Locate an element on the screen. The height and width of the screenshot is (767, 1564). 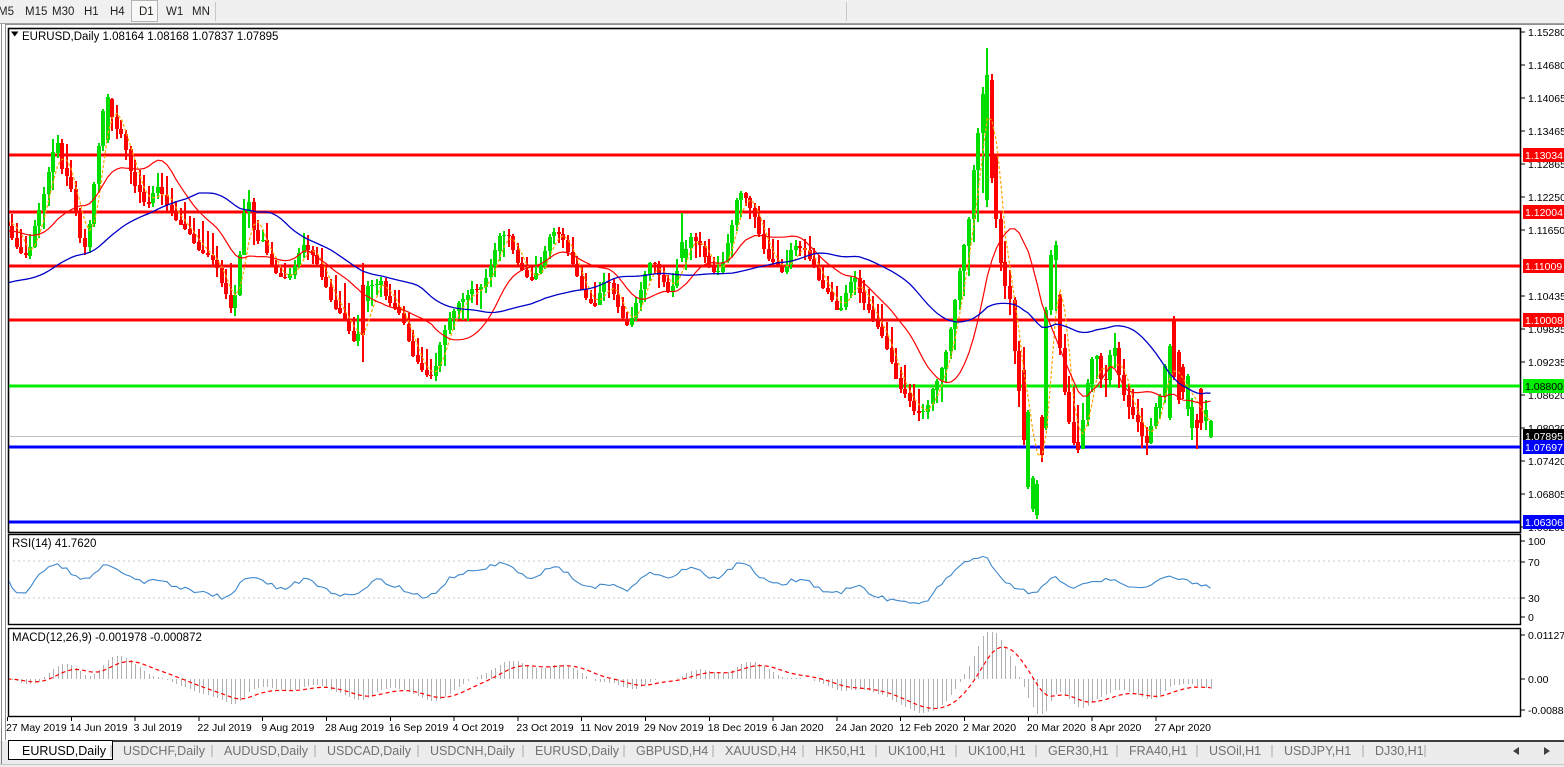
svg-text: W1 is located at coordinates (174, 12).